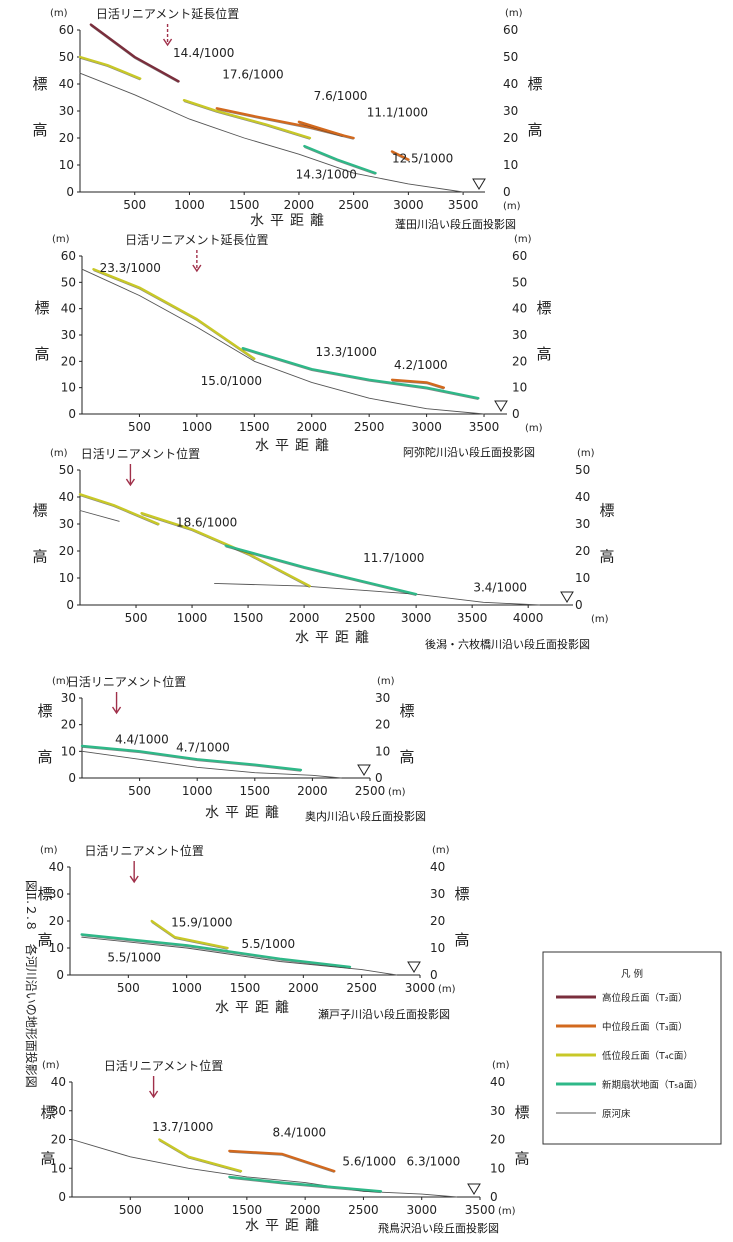  What do you see at coordinates (268, 944) in the screenshot?
I see `gradient-label: 5.5/1000` at bounding box center [268, 944].